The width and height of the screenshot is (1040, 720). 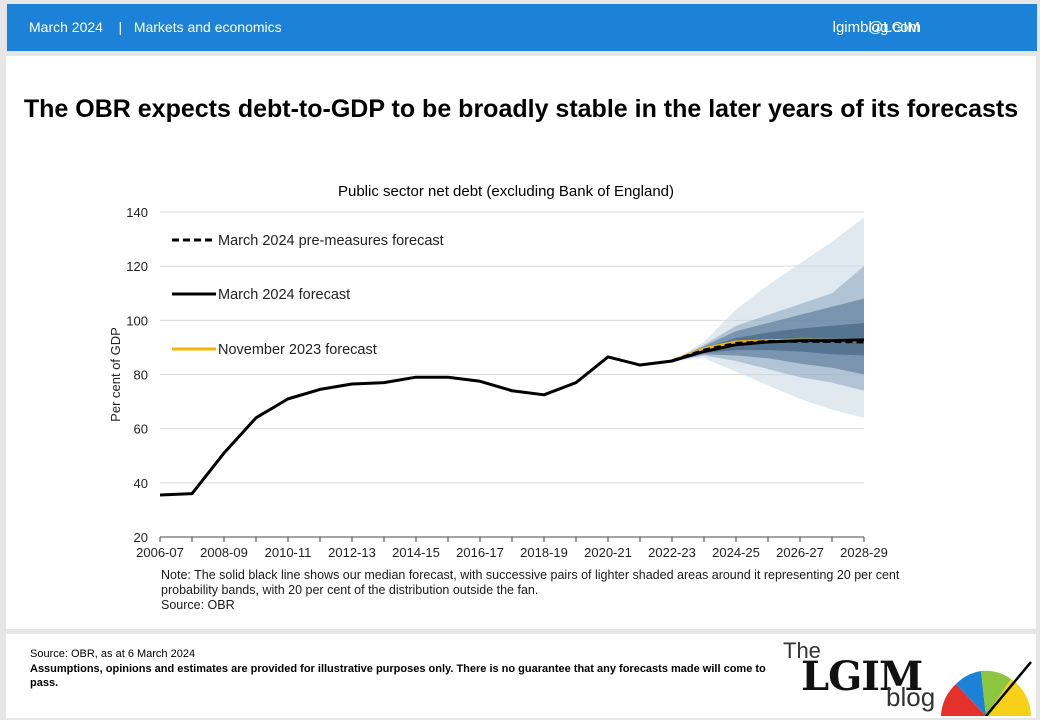 I want to click on y-tick-label: 40, so click(x=141, y=483).